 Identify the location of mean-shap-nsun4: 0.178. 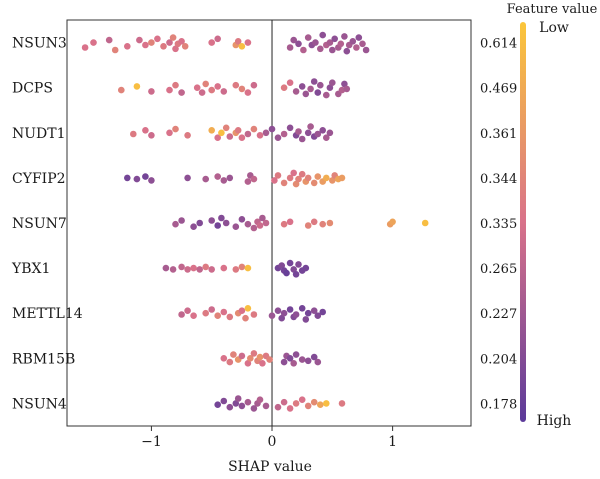
(498, 404).